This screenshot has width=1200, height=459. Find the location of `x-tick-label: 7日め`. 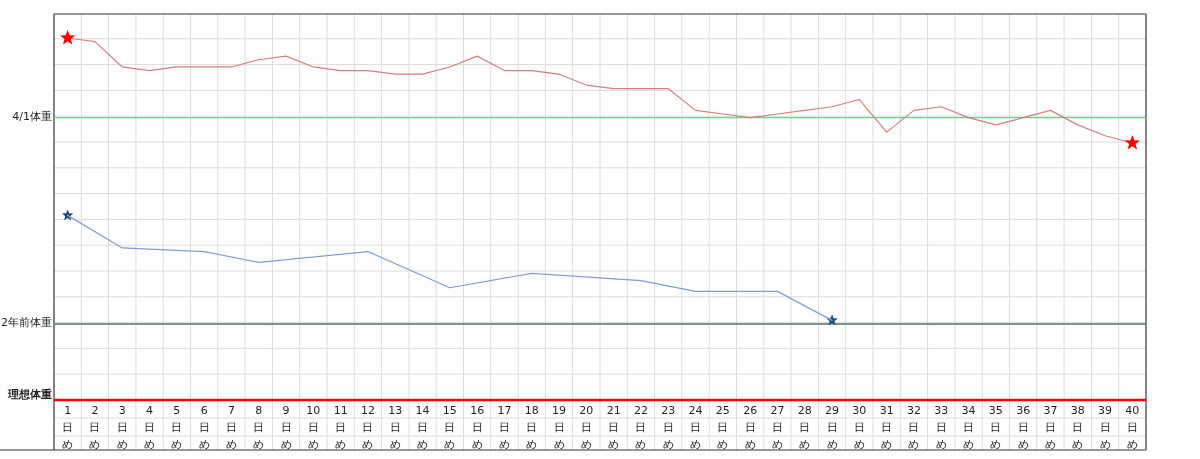

x-tick-label: 7日め is located at coordinates (231, 428).